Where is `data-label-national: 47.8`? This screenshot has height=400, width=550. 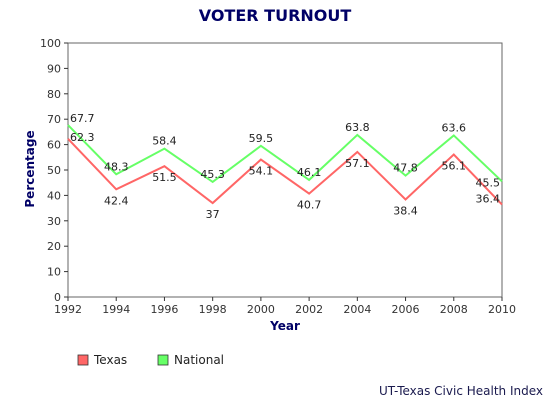 data-label-national: 47.8 is located at coordinates (405, 168).